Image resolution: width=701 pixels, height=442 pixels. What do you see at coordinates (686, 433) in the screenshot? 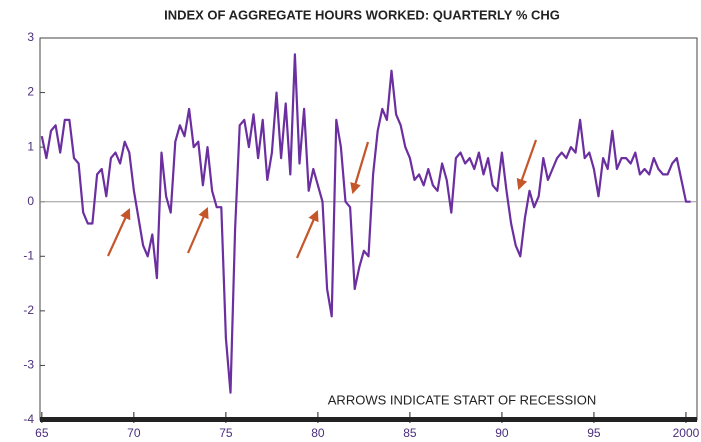
I see `x-tick-label: 2000` at bounding box center [686, 433].